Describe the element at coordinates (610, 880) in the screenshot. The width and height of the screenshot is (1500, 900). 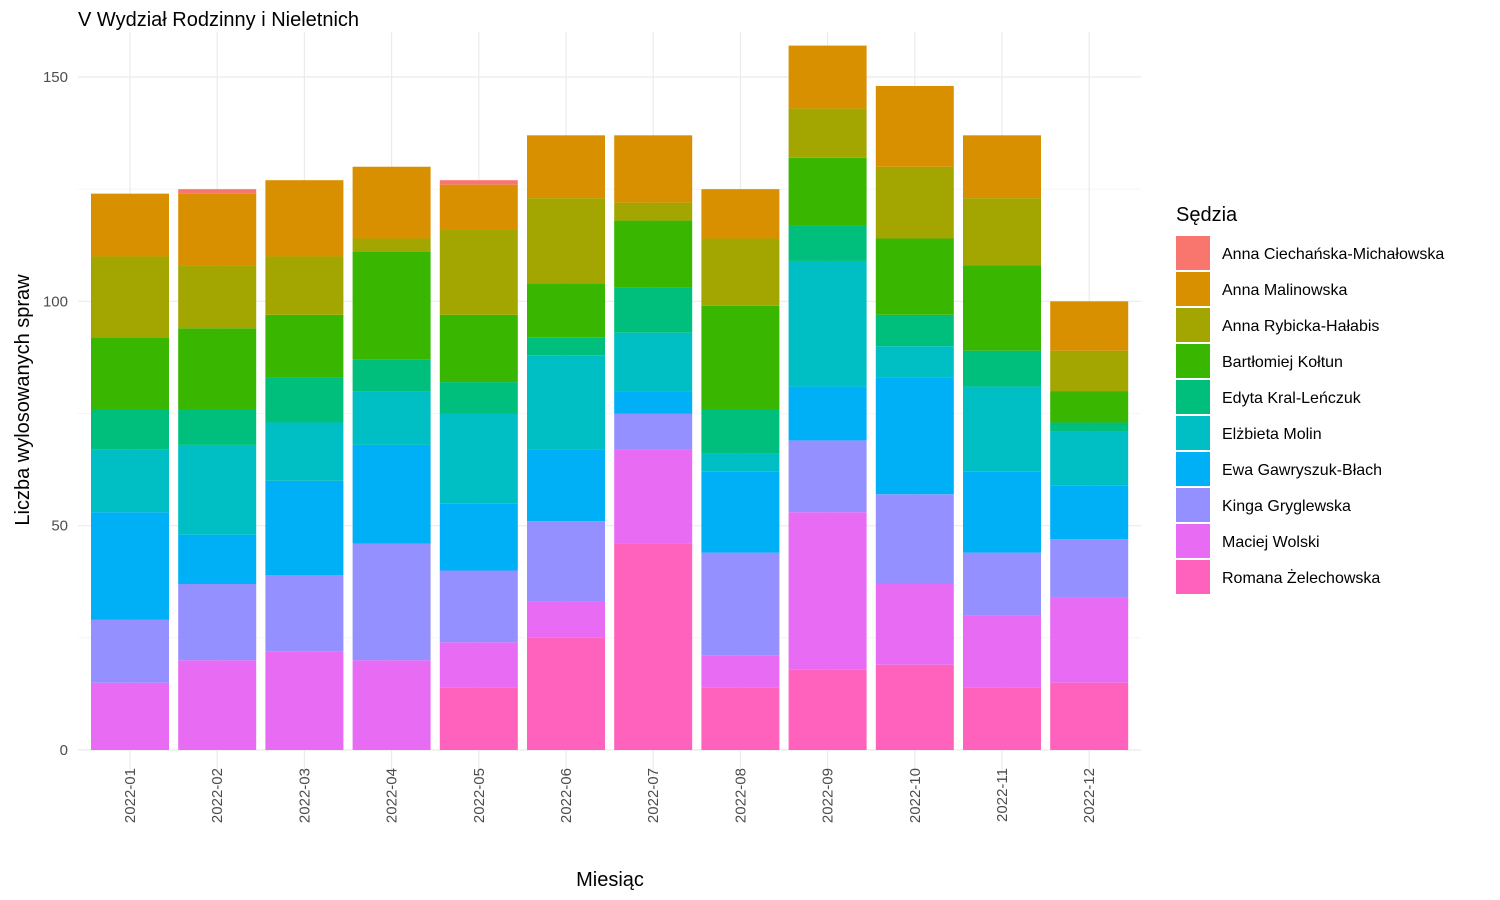
I see `x-axis-title: Miesiąc` at that location.